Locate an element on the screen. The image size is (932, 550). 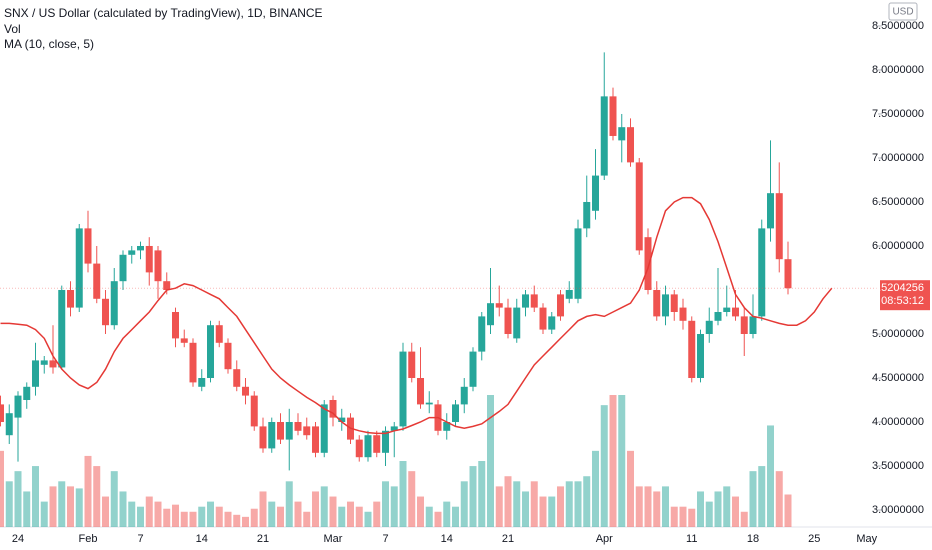
y-tick-label: 7.0000000 is located at coordinates (898, 158).